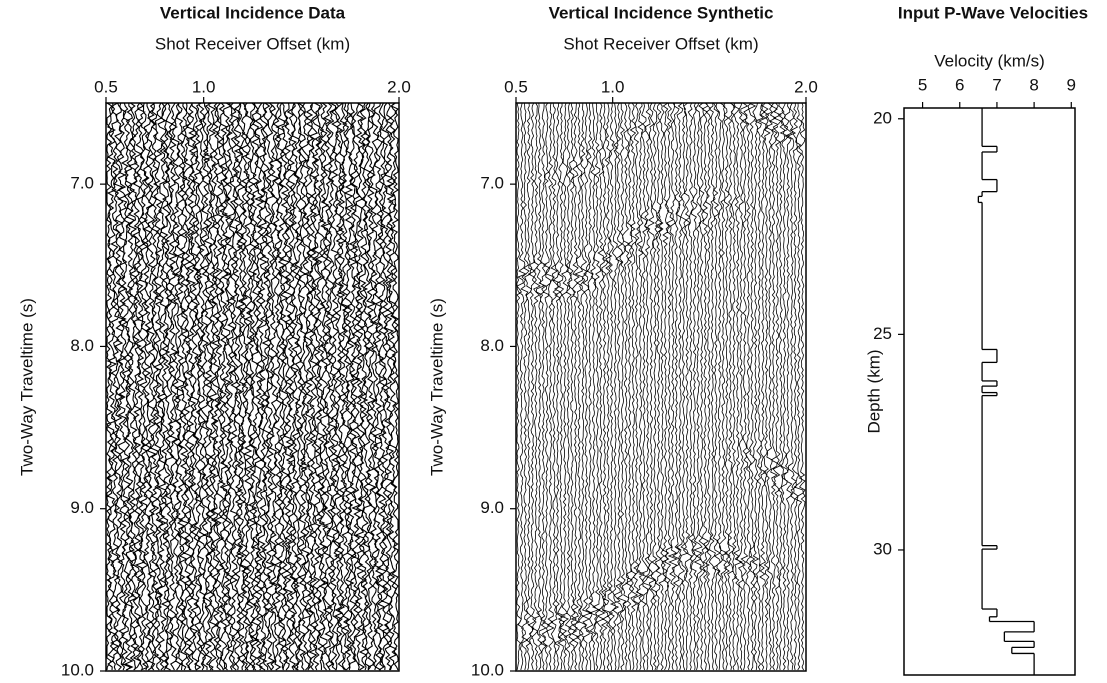 The height and width of the screenshot is (683, 1107). Describe the element at coordinates (989, 391) in the screenshot. I see `plot-frame` at that location.